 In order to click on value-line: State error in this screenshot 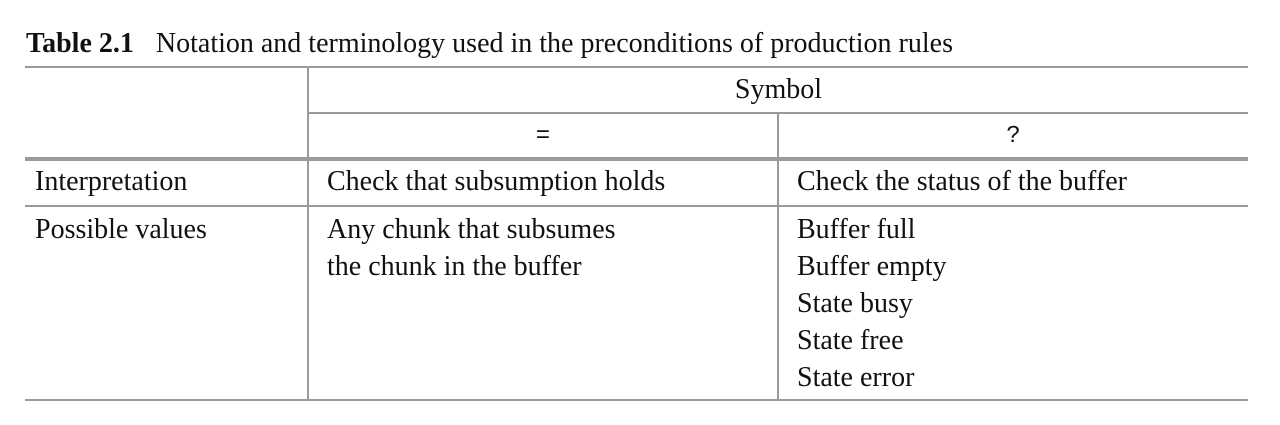, I will do `click(856, 377)`.